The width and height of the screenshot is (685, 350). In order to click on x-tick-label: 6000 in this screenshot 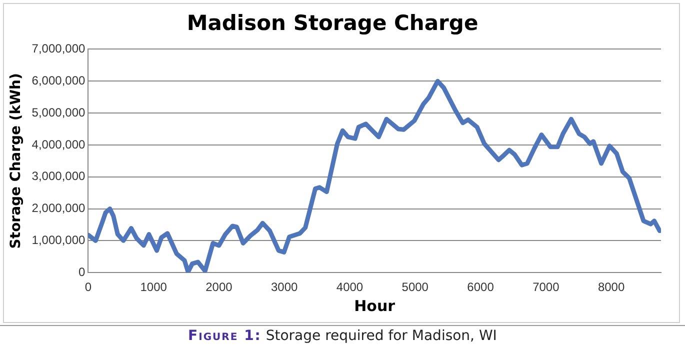, I will do `click(480, 287)`.